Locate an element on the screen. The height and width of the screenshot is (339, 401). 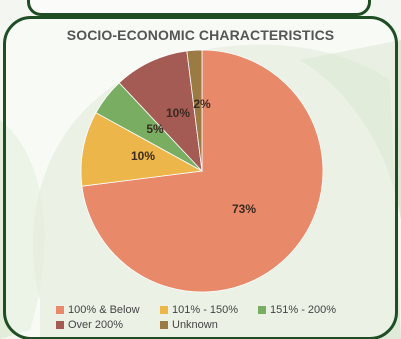
legend-item: 151% - 200% is located at coordinates (297, 310).